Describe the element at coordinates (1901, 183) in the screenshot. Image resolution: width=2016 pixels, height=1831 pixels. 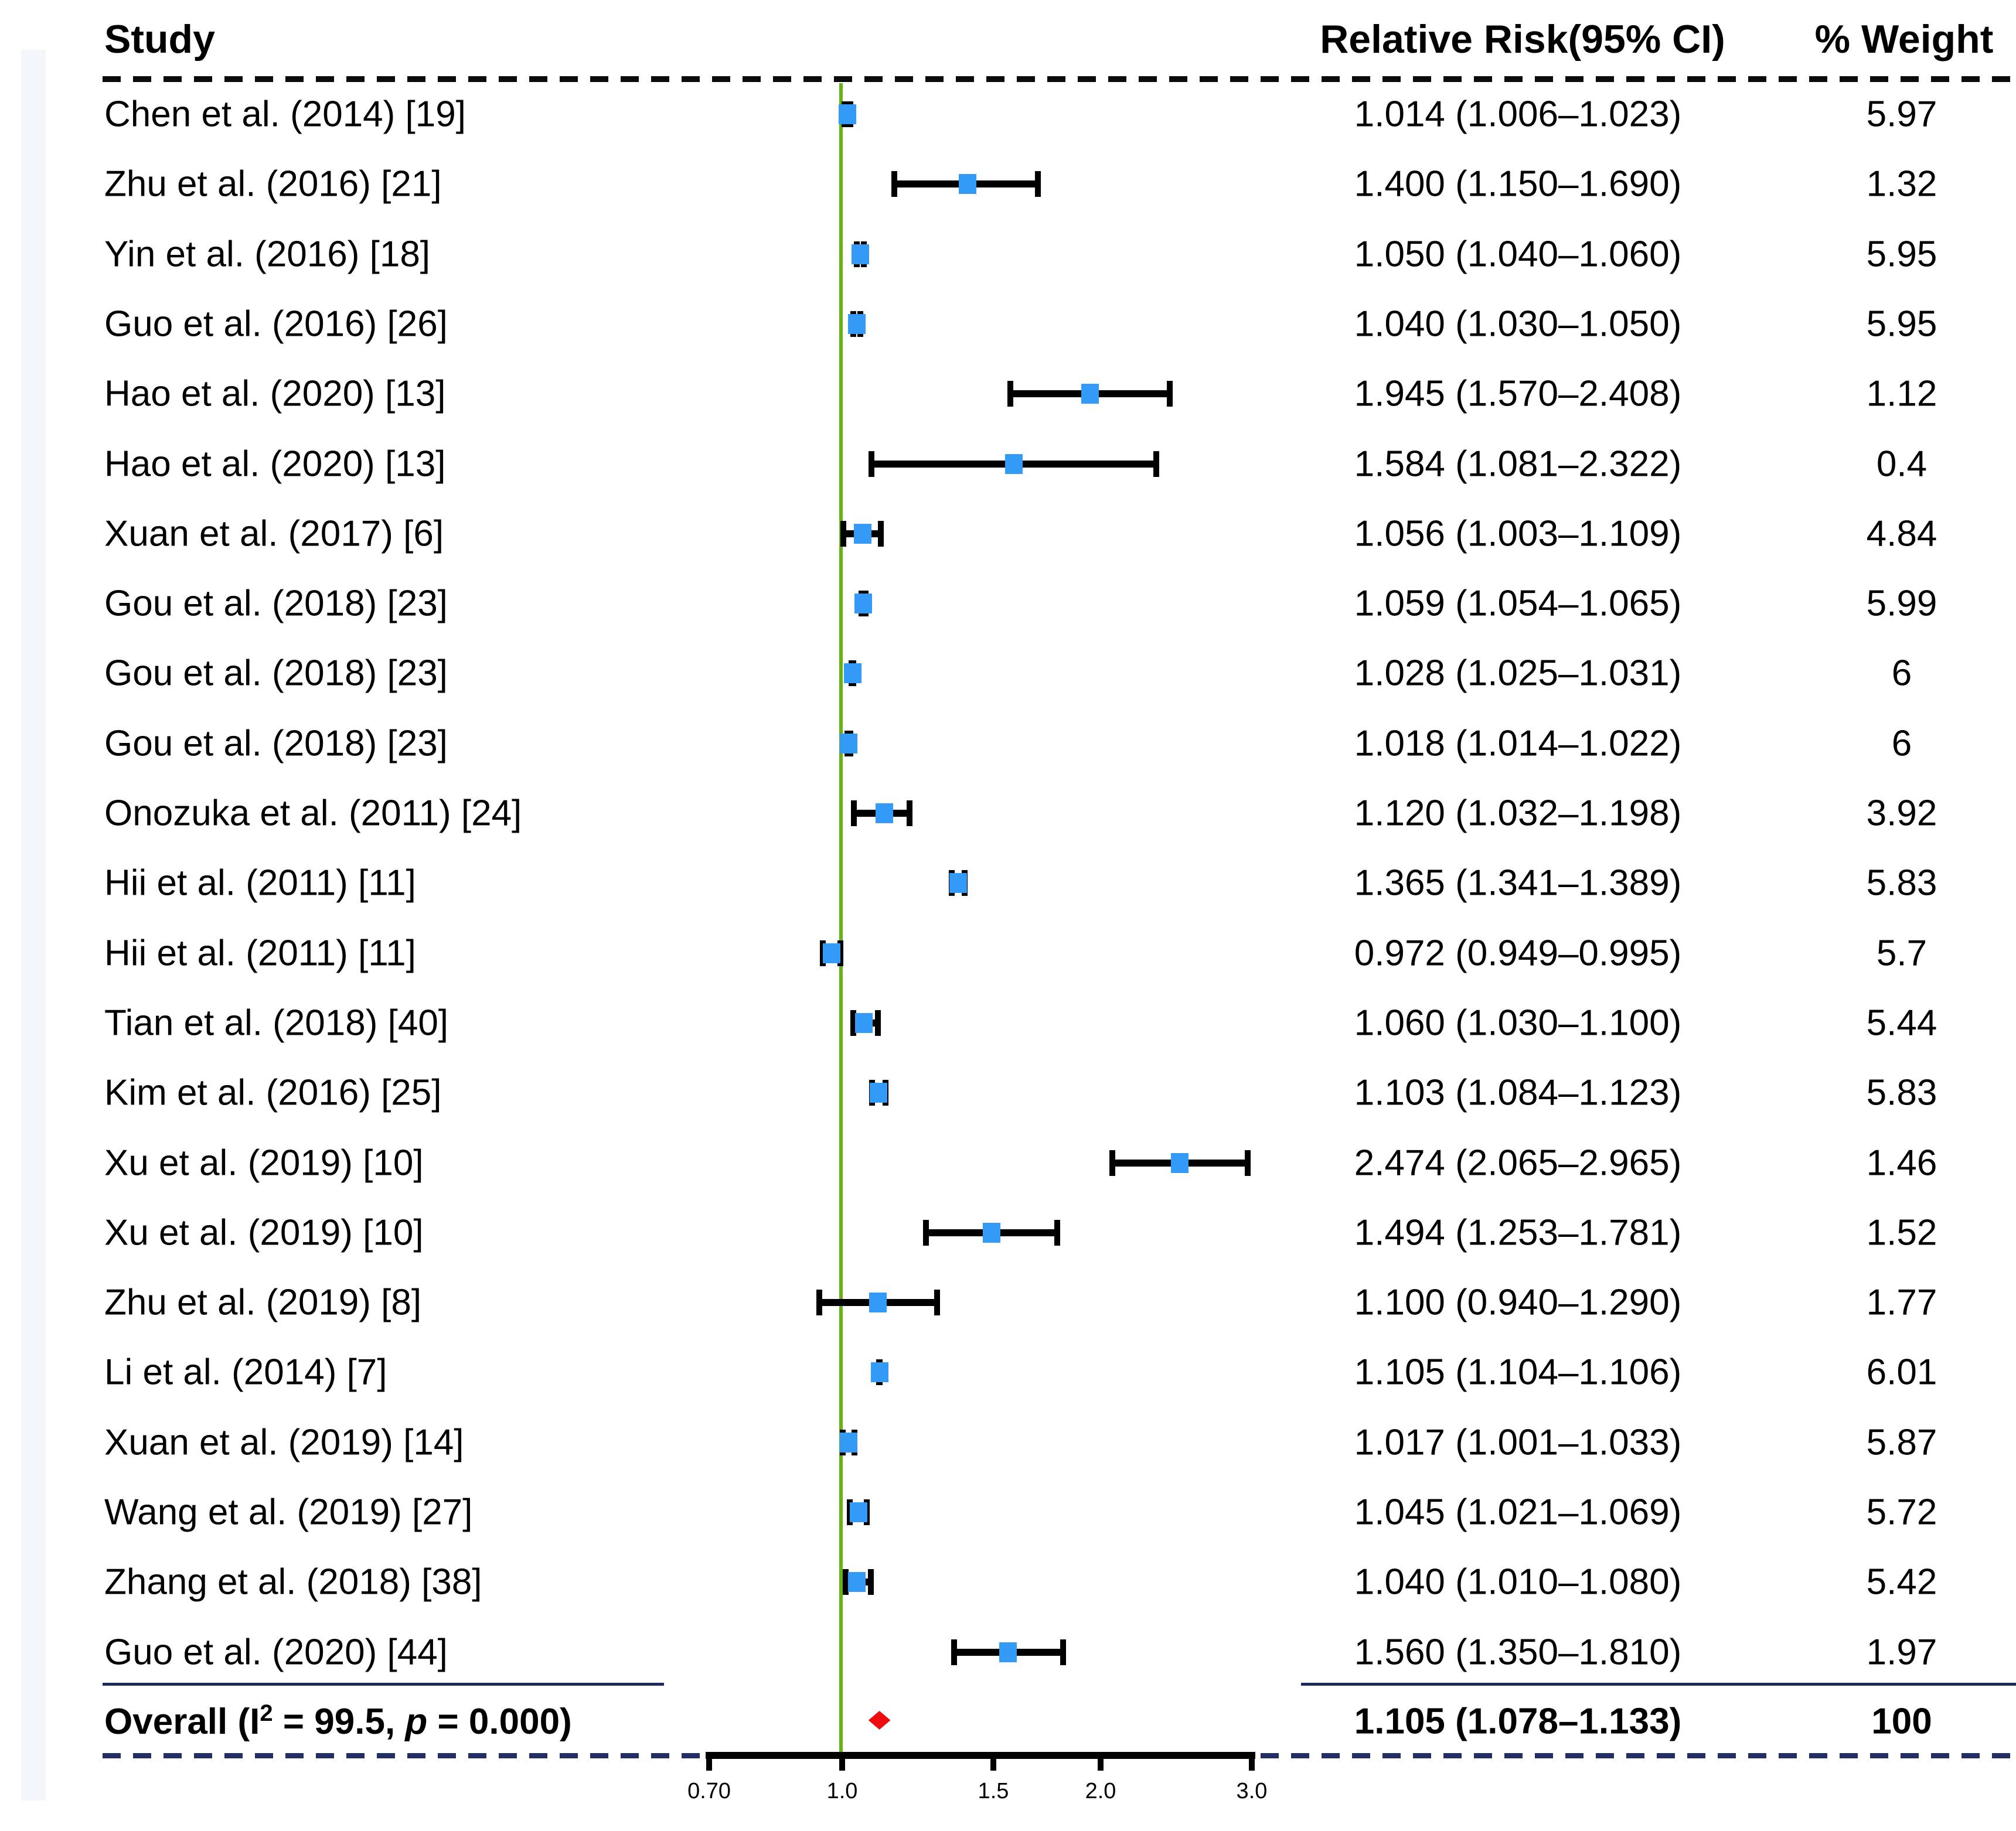
I see `weight-value: 1.32` at that location.